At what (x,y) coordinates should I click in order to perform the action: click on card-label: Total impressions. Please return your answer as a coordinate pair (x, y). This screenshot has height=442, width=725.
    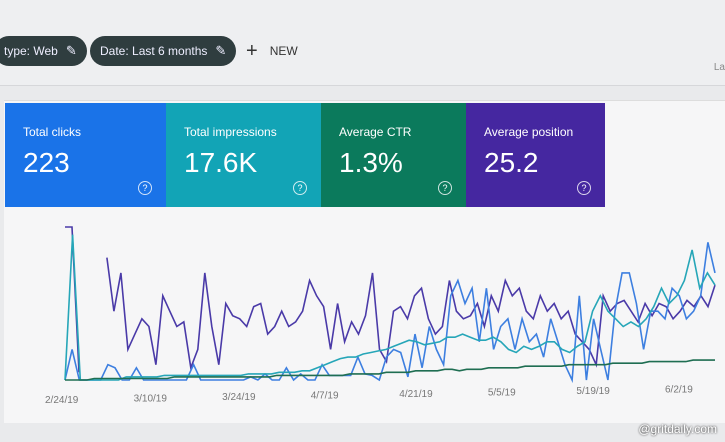
    Looking at the image, I should click on (230, 132).